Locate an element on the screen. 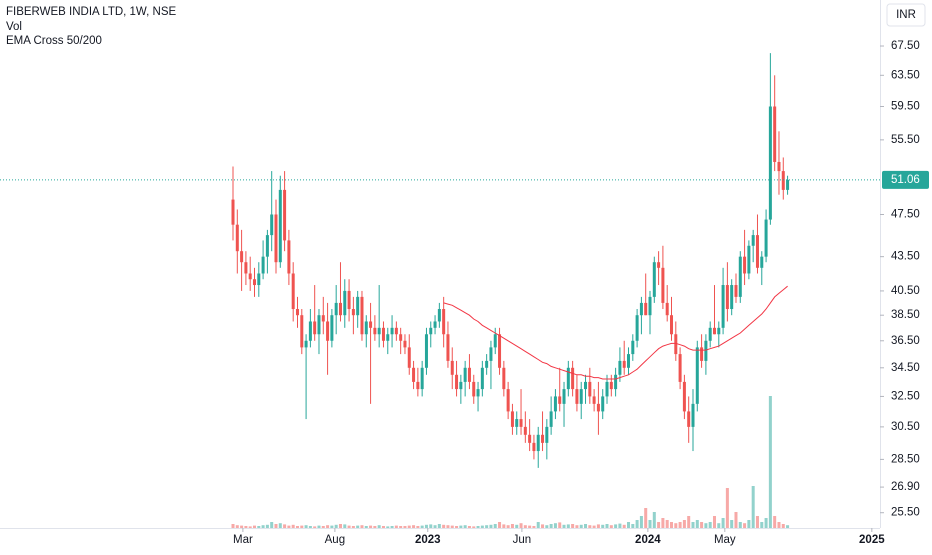 This screenshot has height=555, width=932. x-tick-label: May is located at coordinates (725, 540).